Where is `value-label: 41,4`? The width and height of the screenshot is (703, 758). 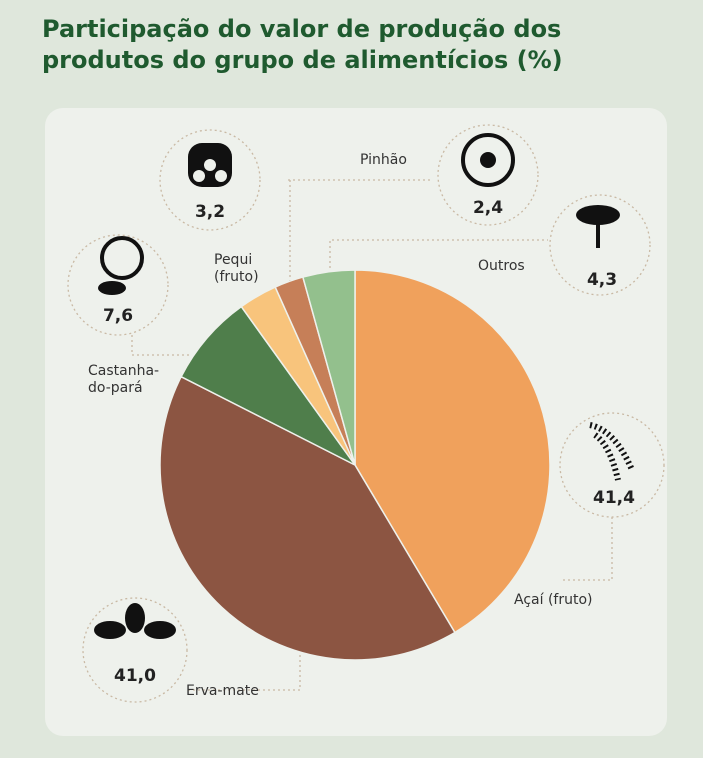 value-label: 41,4 is located at coordinates (614, 498).